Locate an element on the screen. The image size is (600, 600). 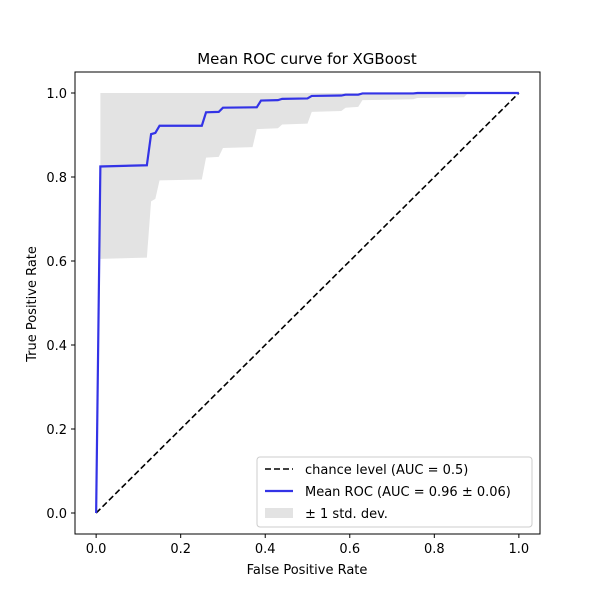
y-tick-label: 0.2 is located at coordinates (56, 430).